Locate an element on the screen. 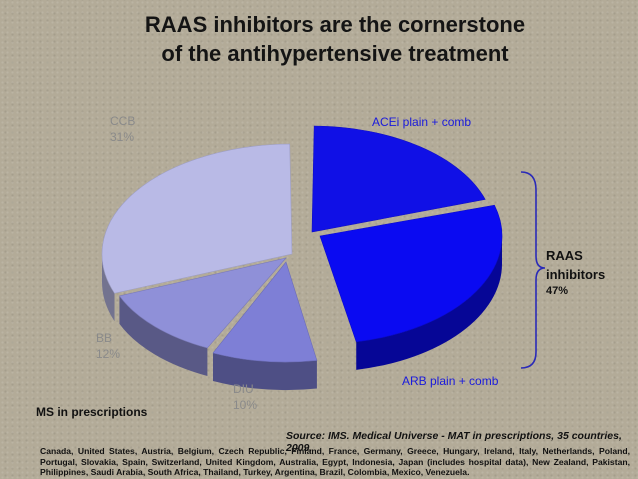 The height and width of the screenshot is (479, 638). raas-bracket is located at coordinates (533, 270).